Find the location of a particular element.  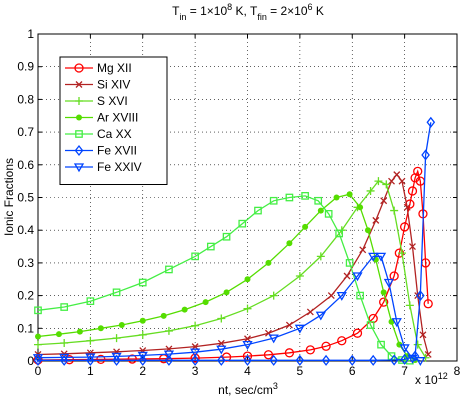

legend-entry-mg-xii: Mg XII is located at coordinates (98, 68).